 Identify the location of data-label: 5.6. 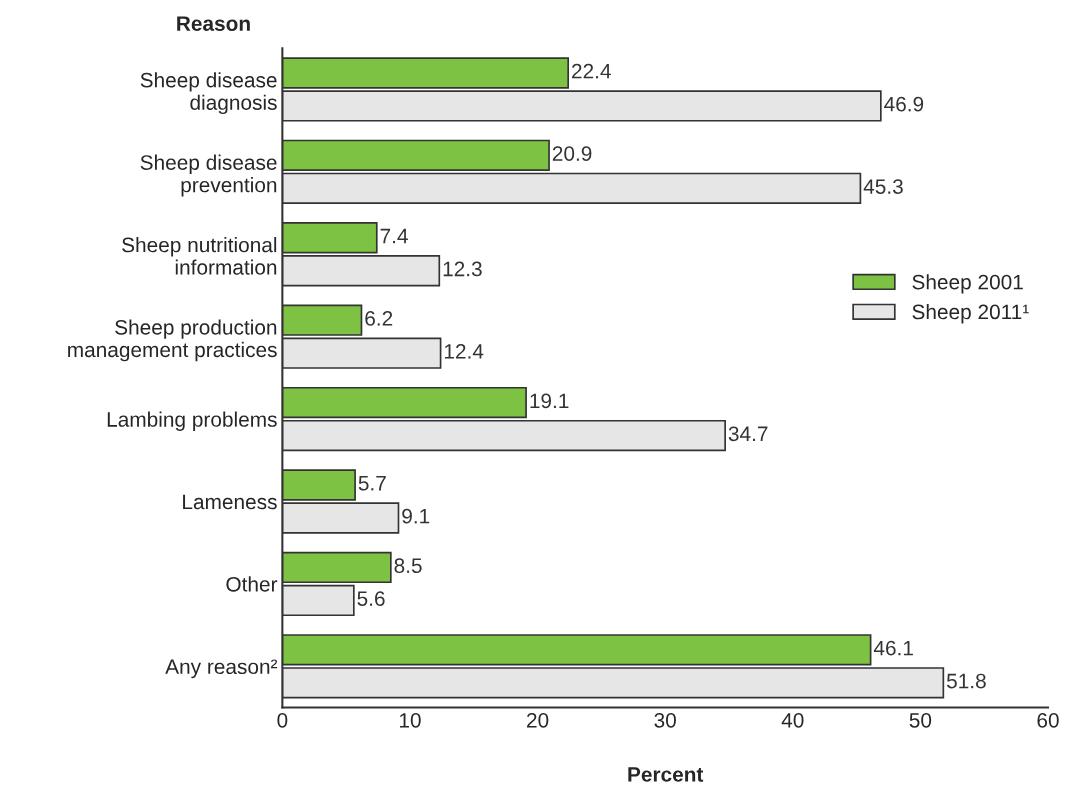
(371, 598).